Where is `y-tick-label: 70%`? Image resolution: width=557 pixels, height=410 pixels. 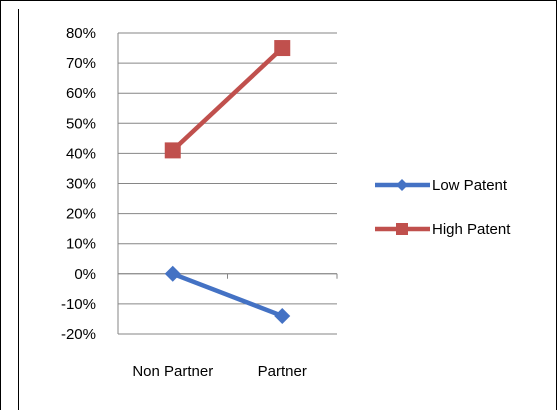 y-tick-label: 70% is located at coordinates (81, 63).